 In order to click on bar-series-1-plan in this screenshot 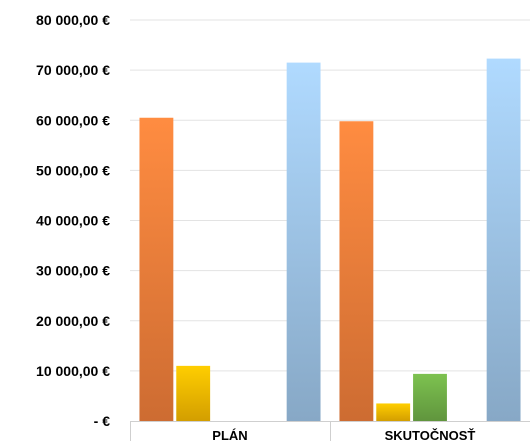, I will do `click(156, 269)`.